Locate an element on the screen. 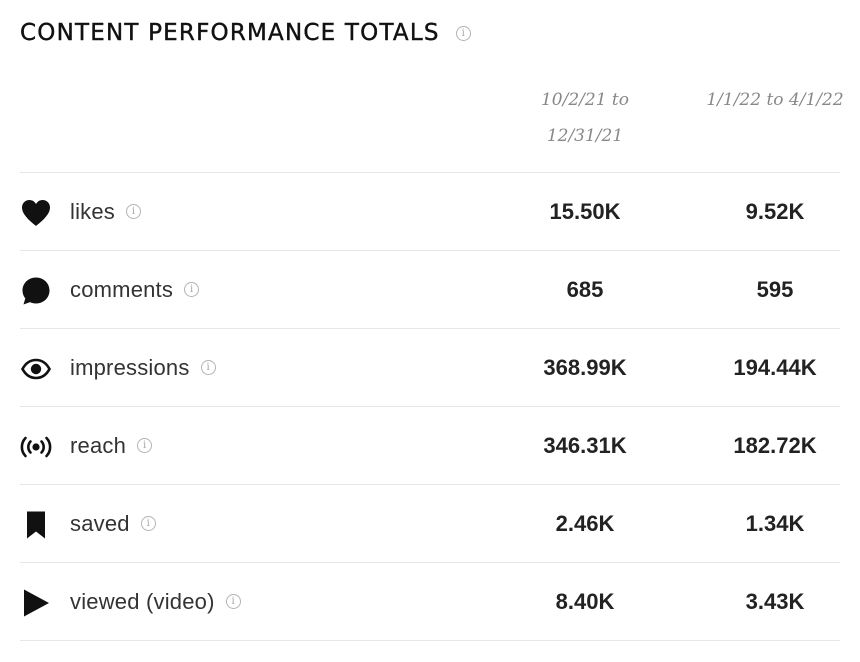 The height and width of the screenshot is (662, 860). table-row: viewed (video) i 8.40K 3.43K is located at coordinates (430, 601).